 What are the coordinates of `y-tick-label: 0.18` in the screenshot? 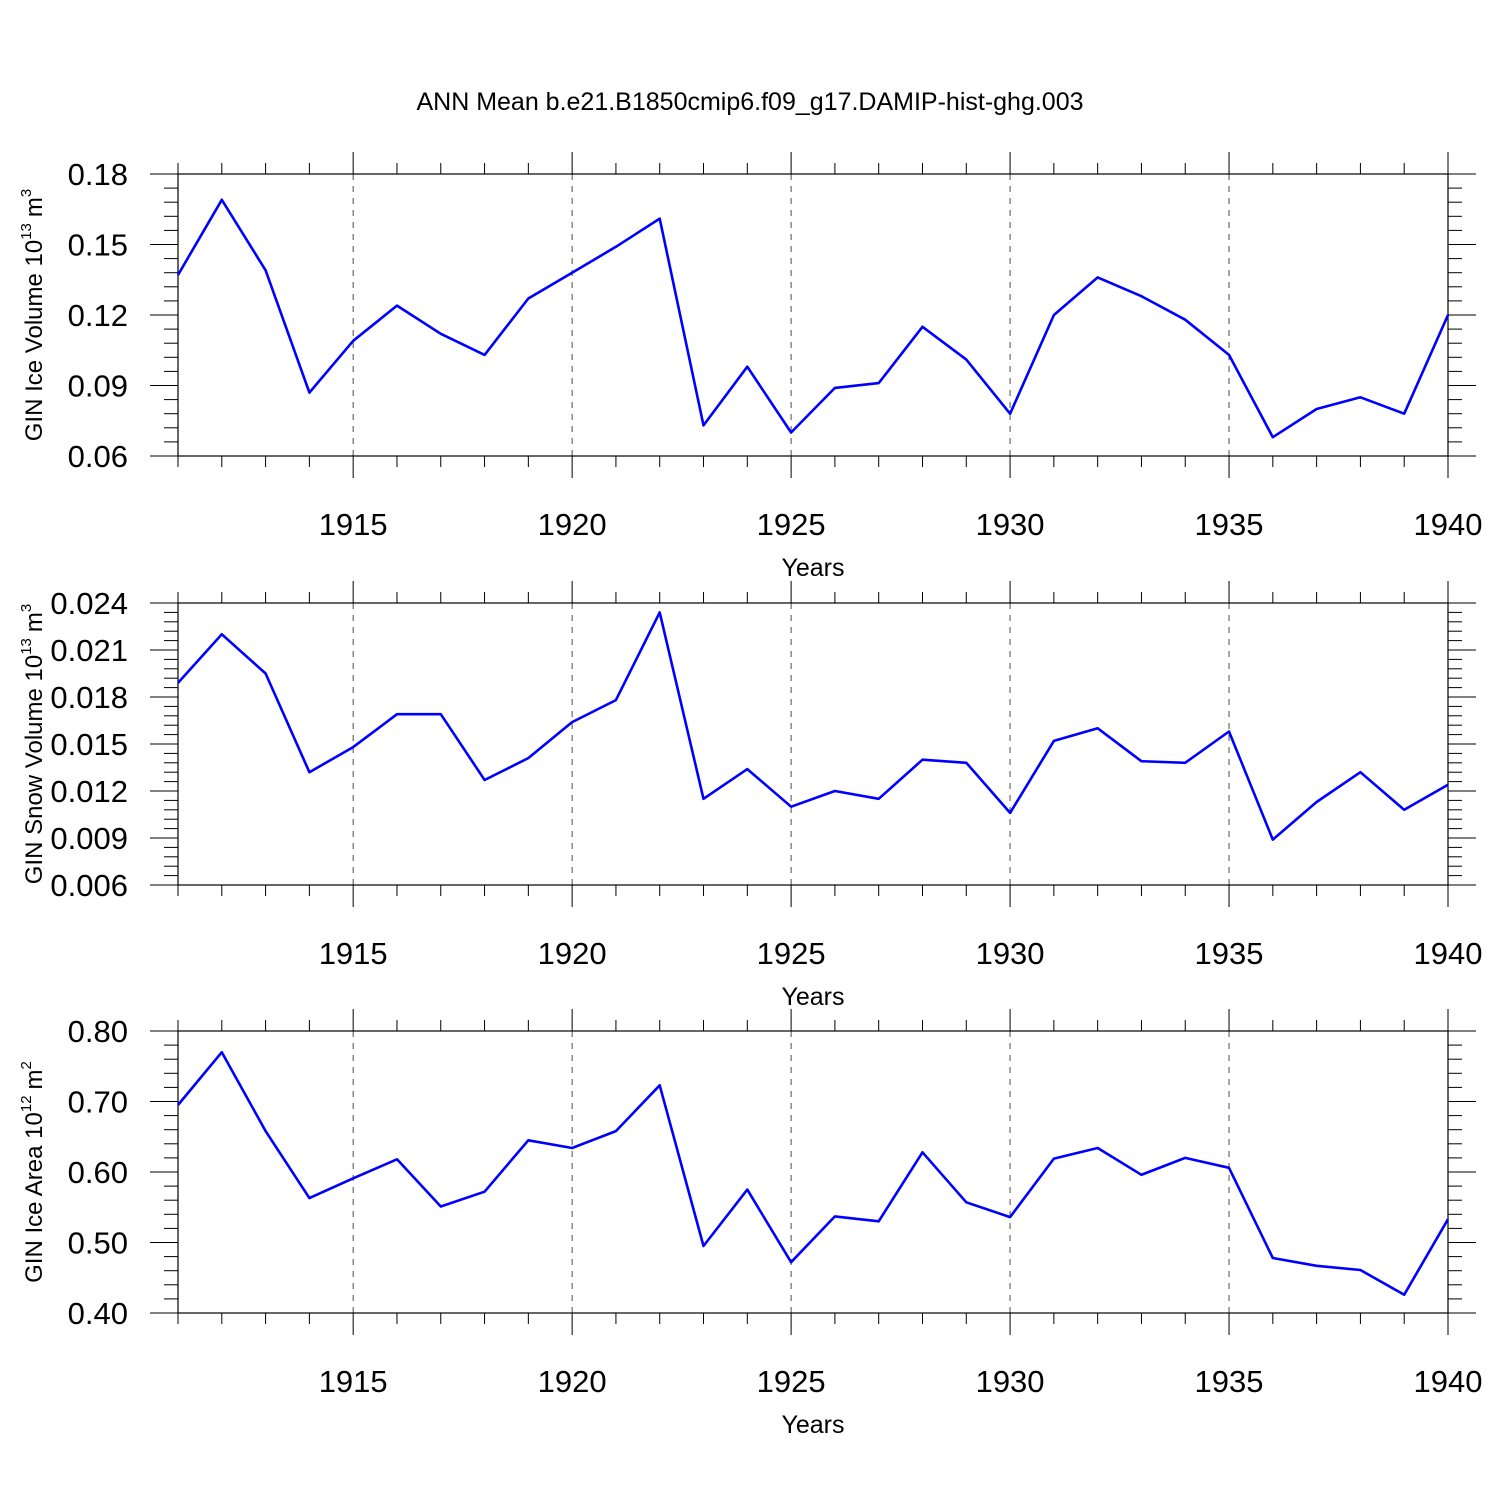 It's located at (98, 174).